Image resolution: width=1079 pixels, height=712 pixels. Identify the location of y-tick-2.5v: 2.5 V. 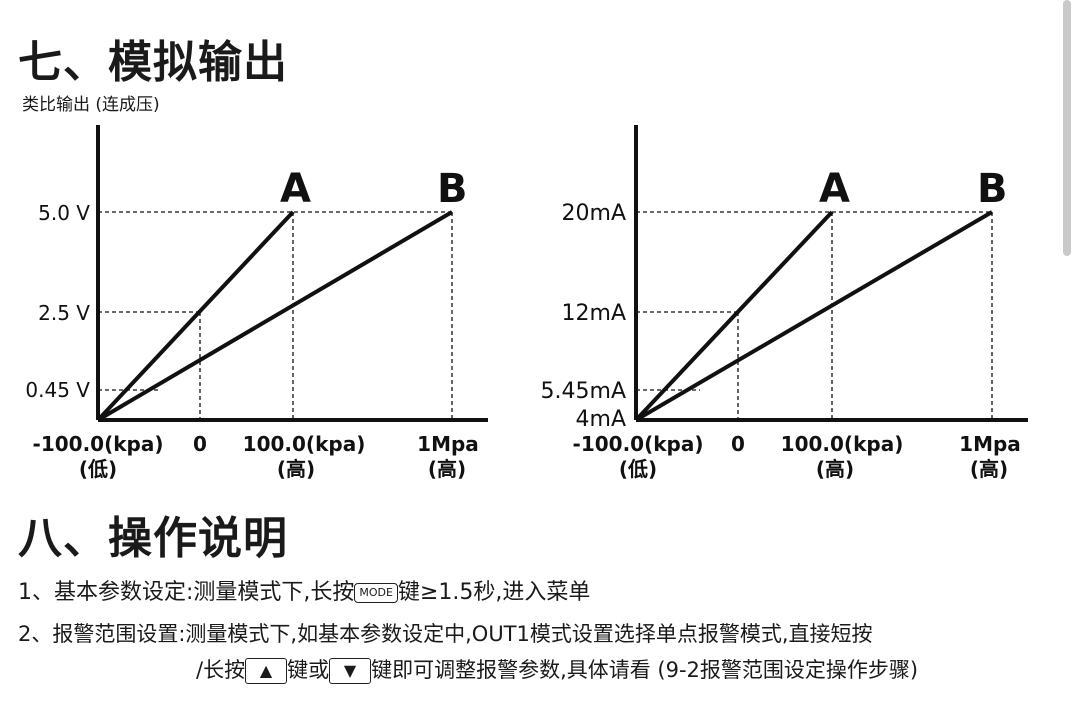
(64, 313).